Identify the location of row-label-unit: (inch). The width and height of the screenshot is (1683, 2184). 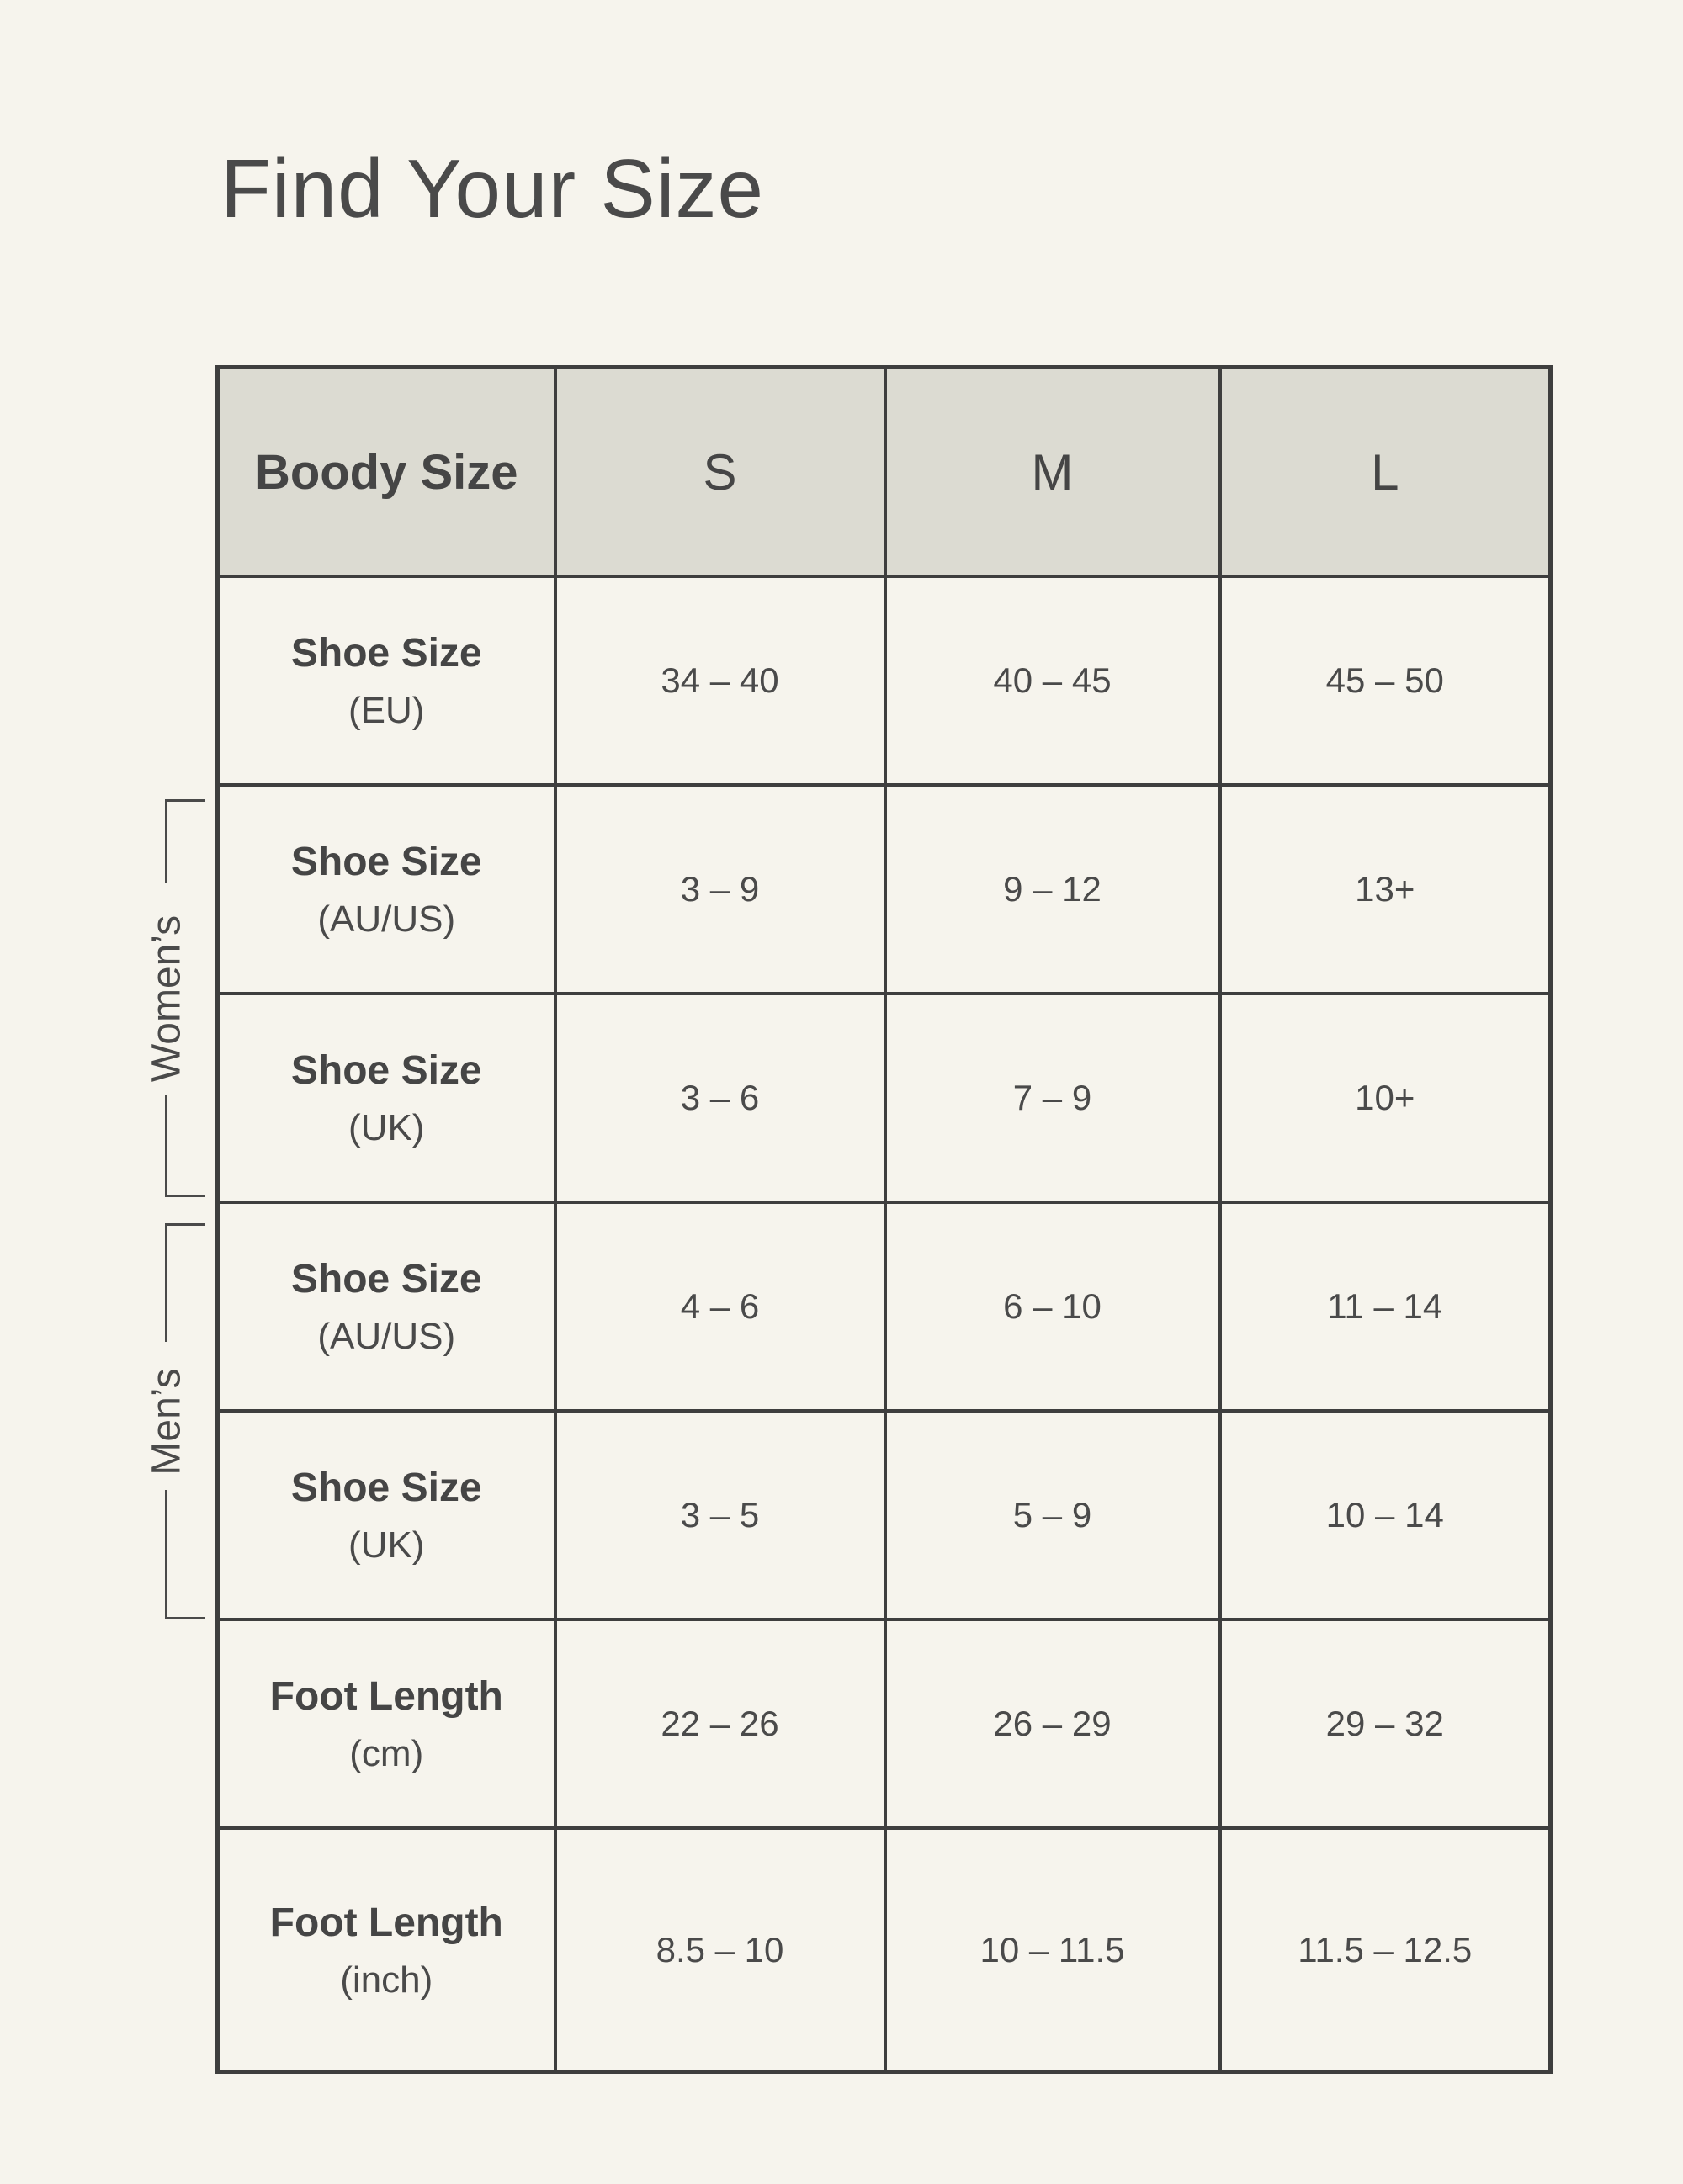
(386, 1980).